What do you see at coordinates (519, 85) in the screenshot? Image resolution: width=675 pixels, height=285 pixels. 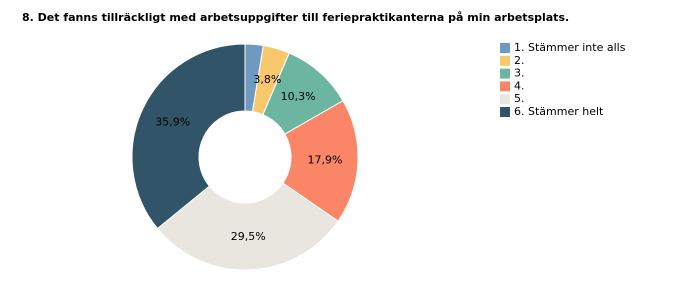 I see `legend-label: 4.` at bounding box center [519, 85].